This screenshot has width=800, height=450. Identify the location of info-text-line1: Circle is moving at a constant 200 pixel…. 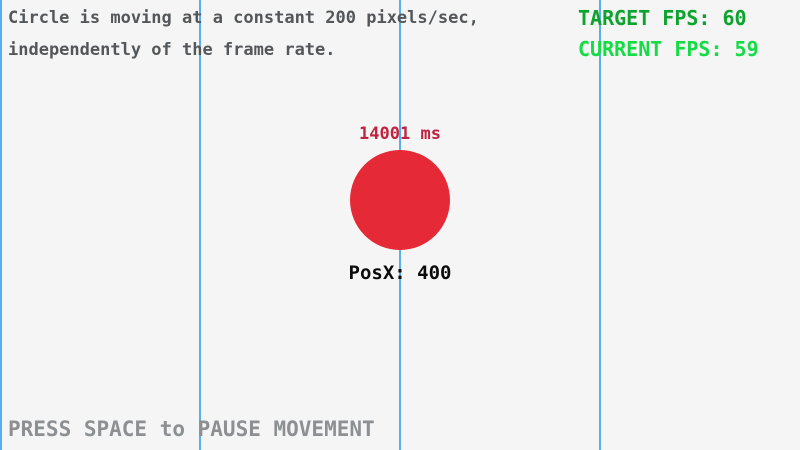
(243, 18).